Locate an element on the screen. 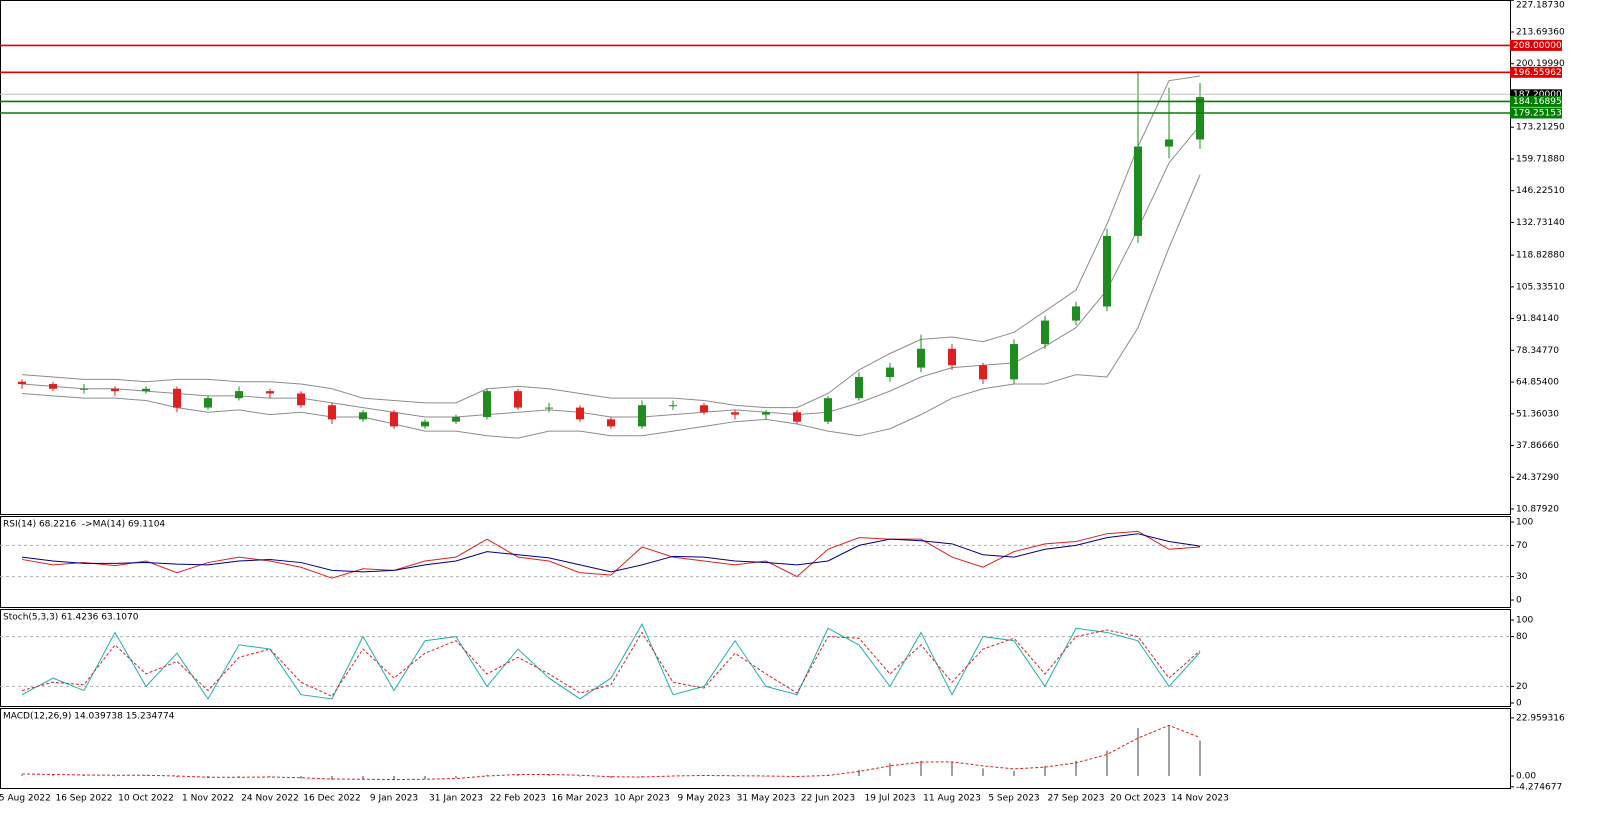 This screenshot has width=1600, height=826. y-tick-label: 30 is located at coordinates (1522, 577).